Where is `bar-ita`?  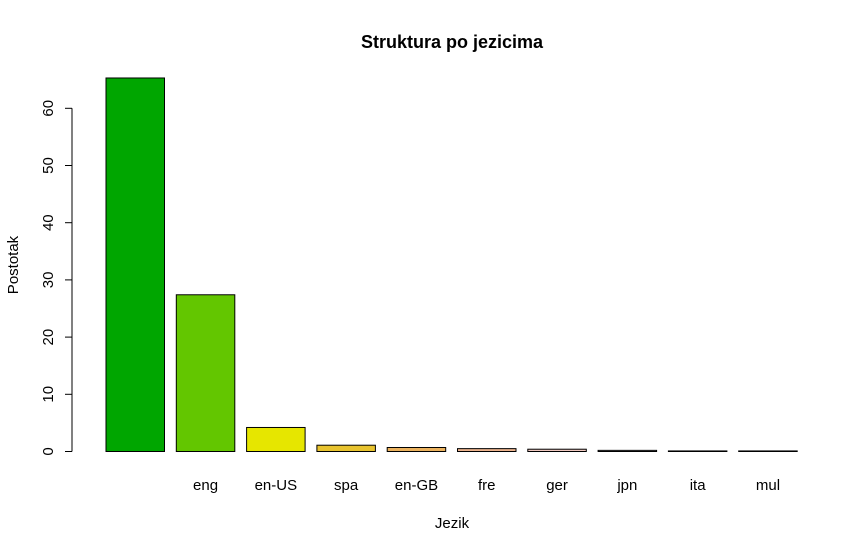
bar-ita is located at coordinates (697, 451).